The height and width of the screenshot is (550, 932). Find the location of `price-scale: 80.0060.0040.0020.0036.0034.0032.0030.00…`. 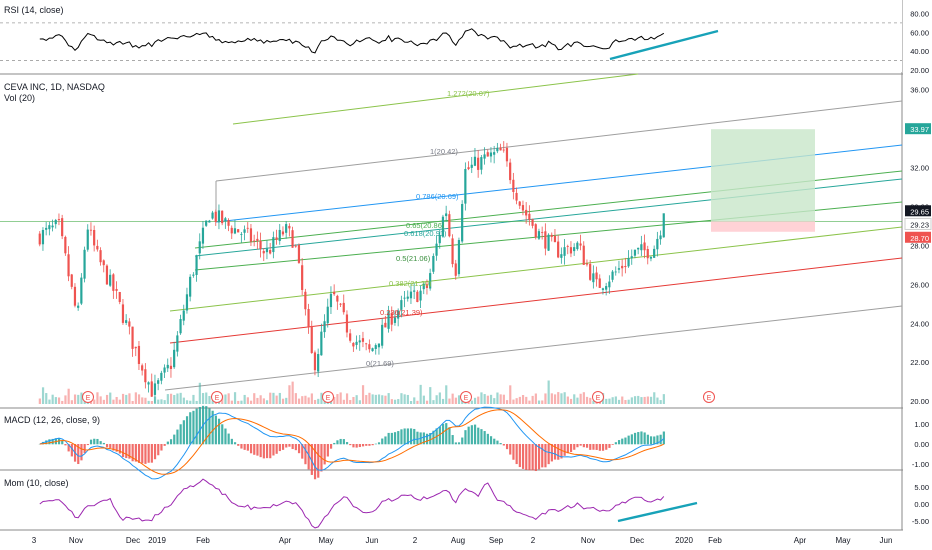

price-scale: 80.0060.0040.0020.0036.0034.0032.0030.00… is located at coordinates (917, 275).